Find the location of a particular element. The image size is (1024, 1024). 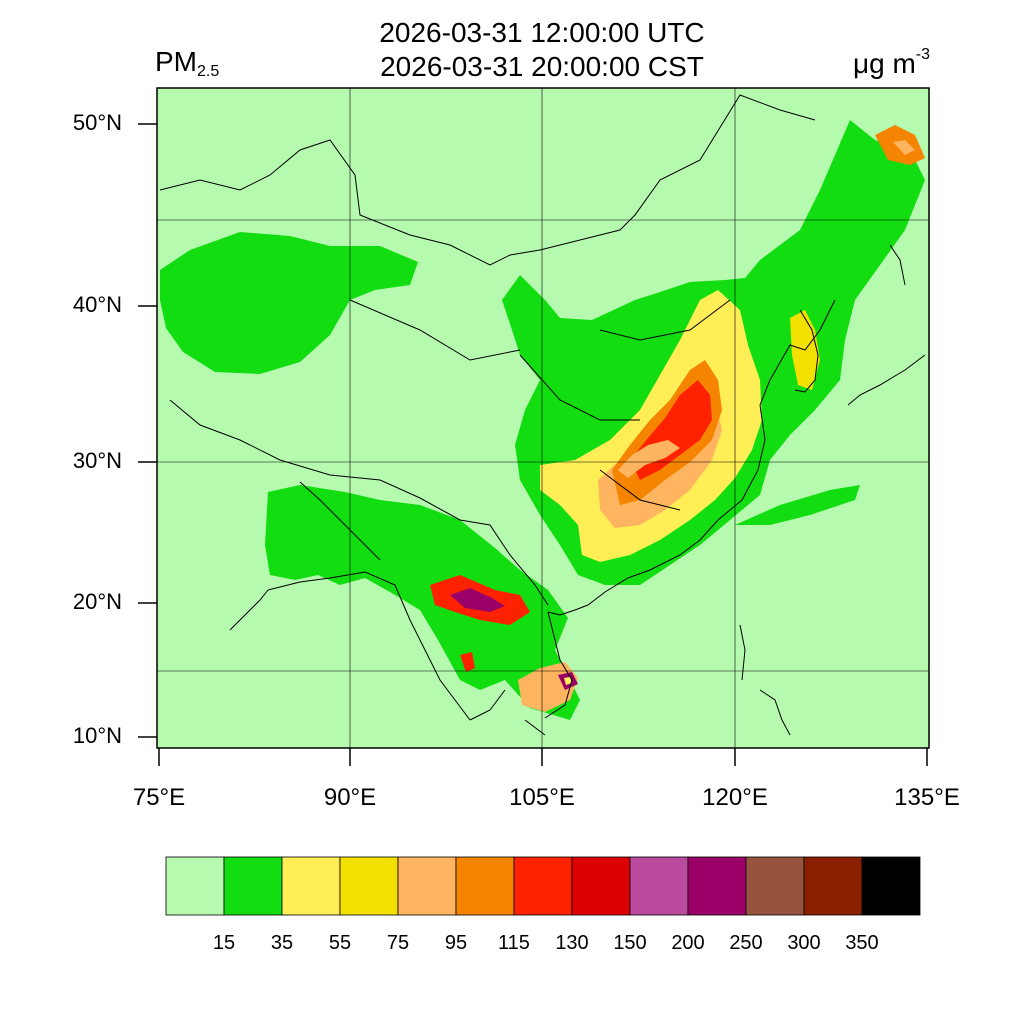

variable-main: PM is located at coordinates (176, 61).